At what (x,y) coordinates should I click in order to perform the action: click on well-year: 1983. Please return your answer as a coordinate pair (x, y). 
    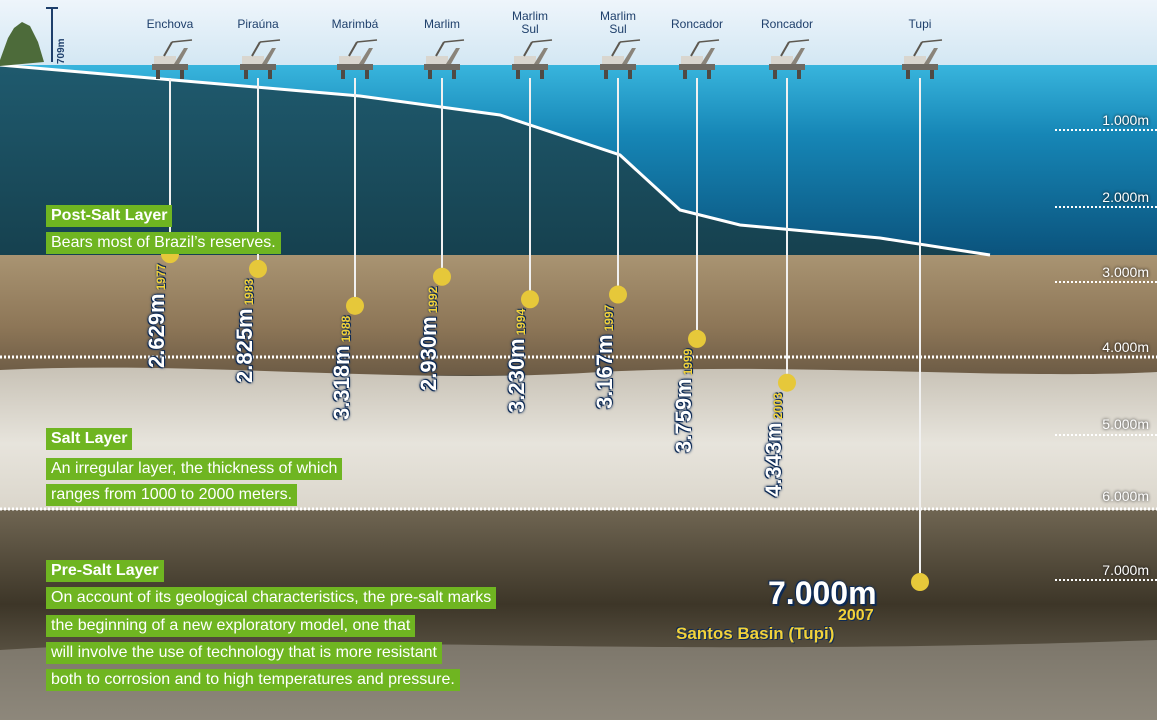
    Looking at the image, I should click on (249, 292).